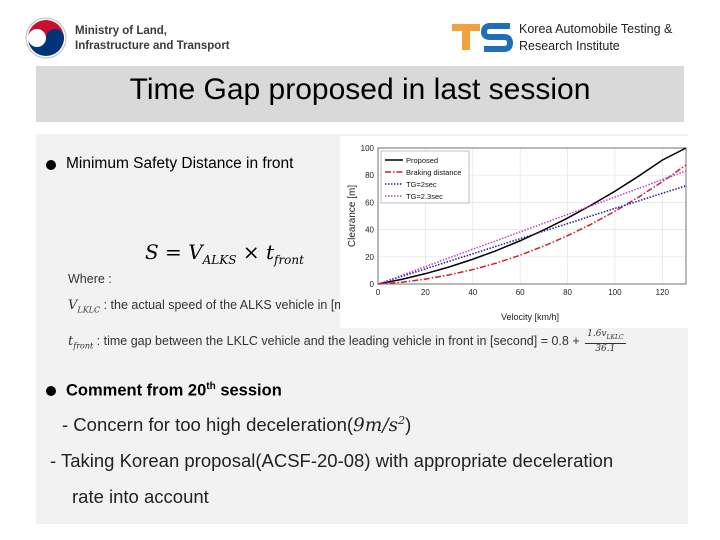 This screenshot has width=720, height=540. I want to click on x-tick-label: 120, so click(663, 292).